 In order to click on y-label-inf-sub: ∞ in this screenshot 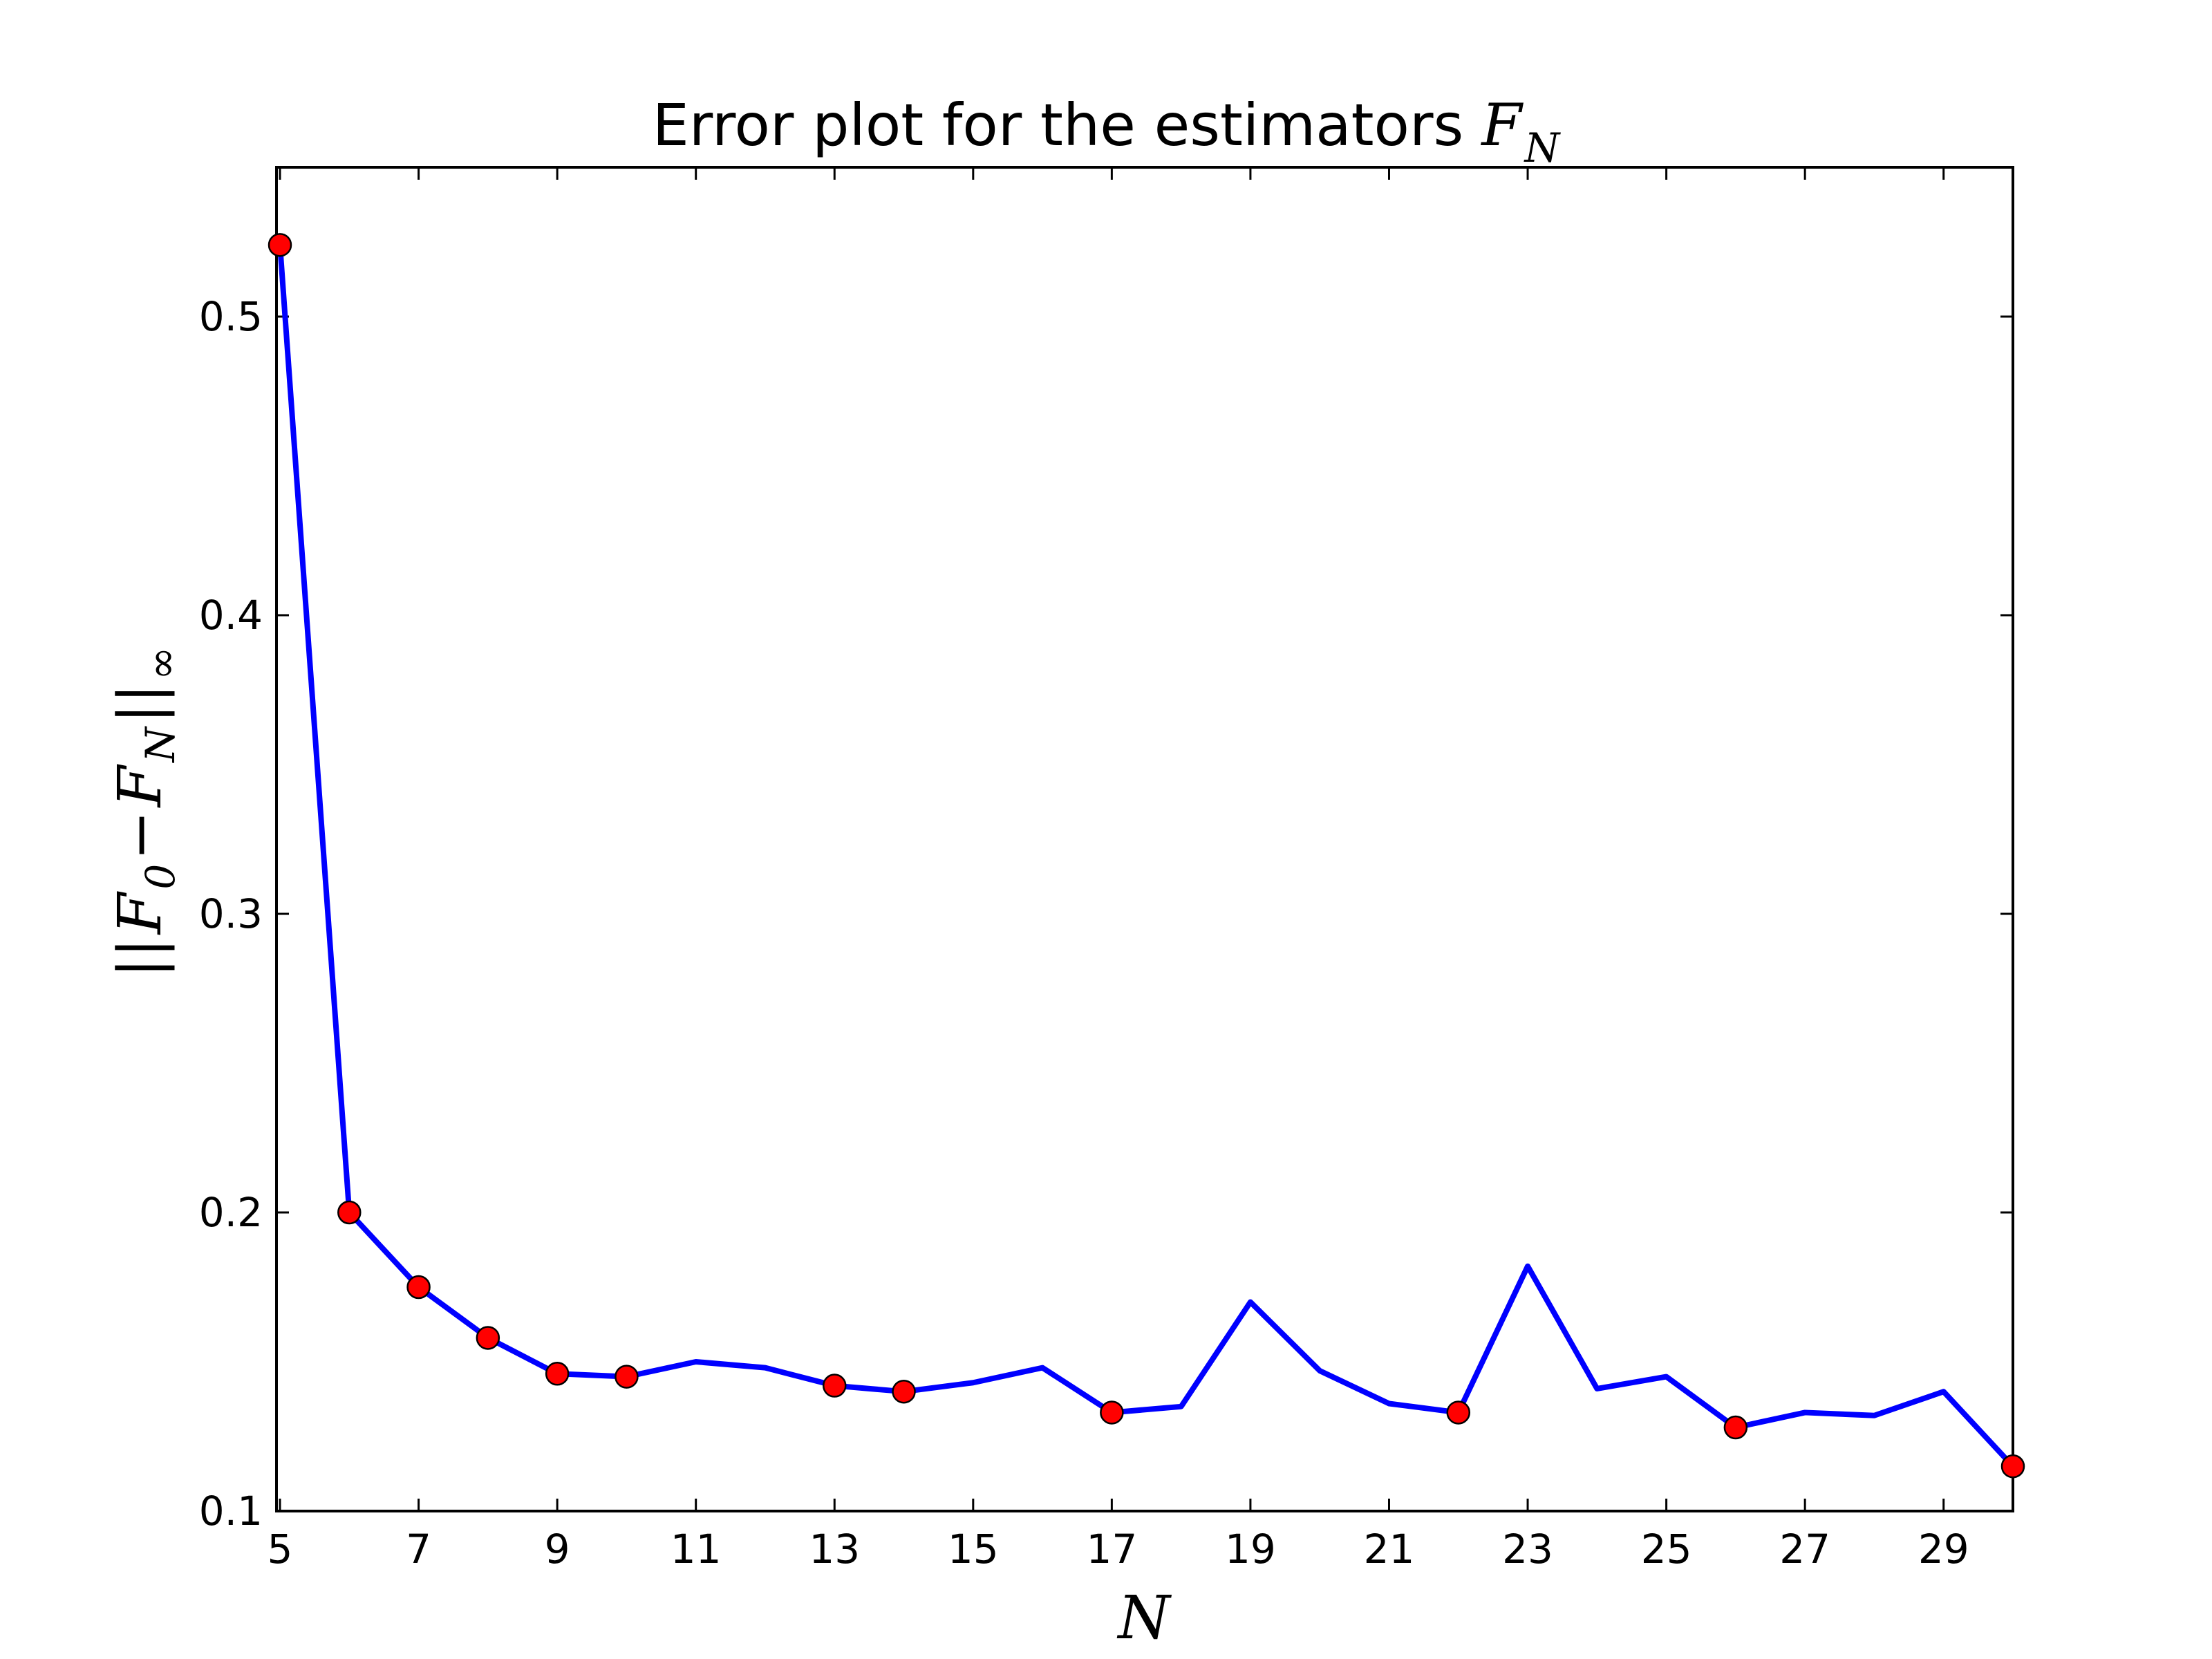, I will do `click(162, 663)`.